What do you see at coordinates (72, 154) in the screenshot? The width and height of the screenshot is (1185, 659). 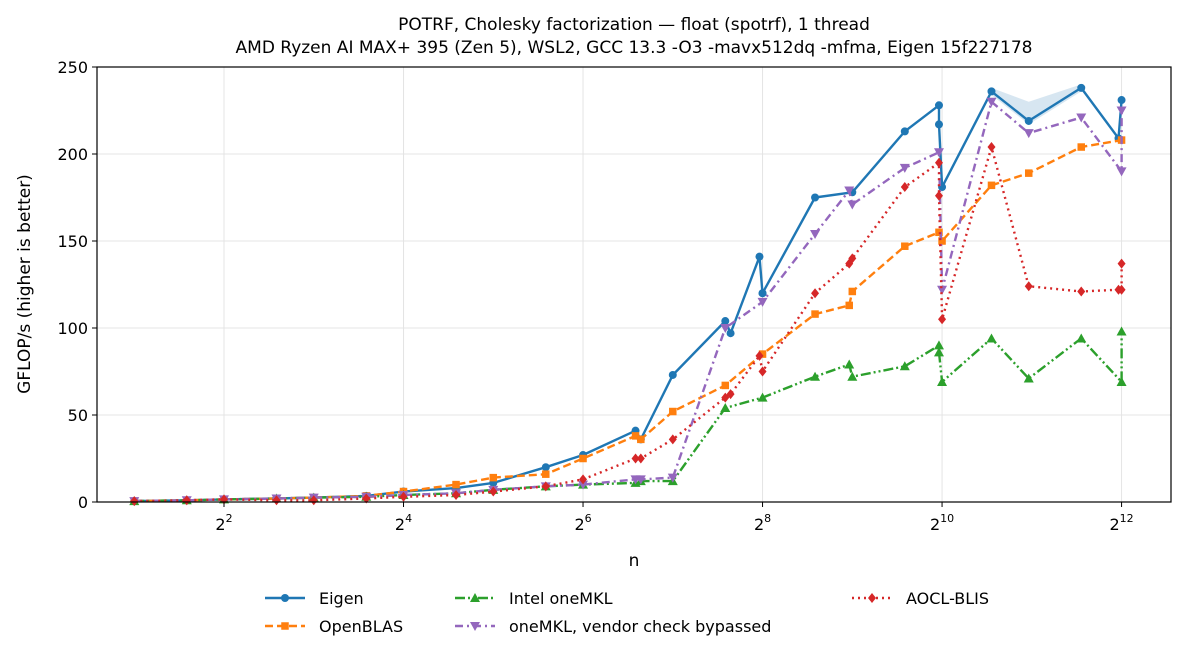 I see `y-tick-label: 200` at bounding box center [72, 154].